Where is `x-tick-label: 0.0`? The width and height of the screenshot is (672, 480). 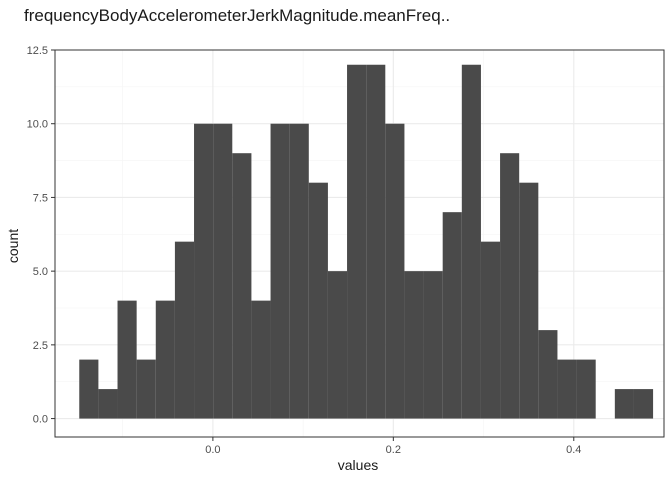
x-tick-label: 0.0 is located at coordinates (212, 450).